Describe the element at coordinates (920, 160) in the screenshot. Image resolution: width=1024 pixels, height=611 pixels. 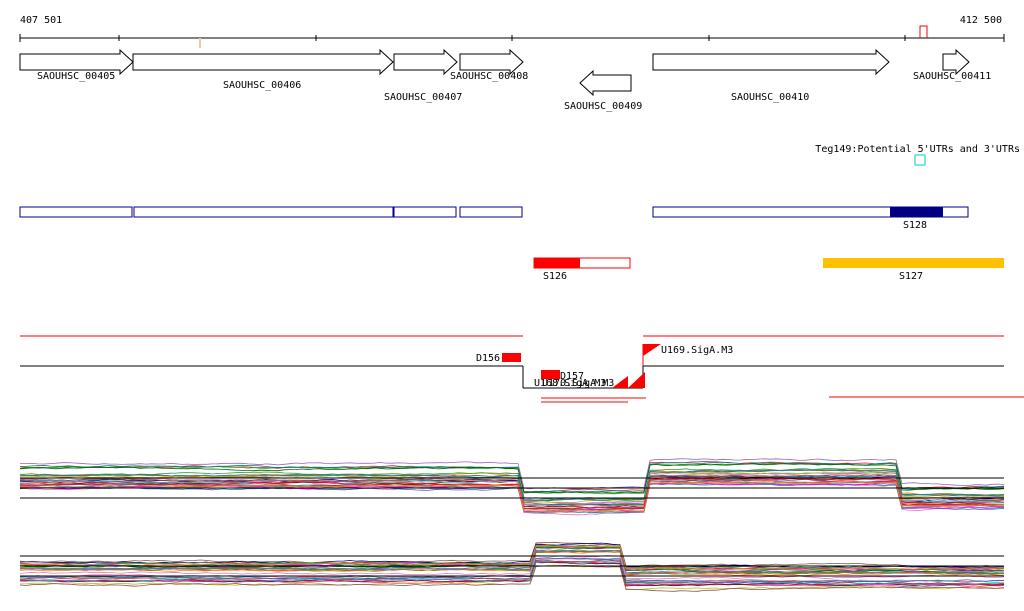
I see `teg-marker` at that location.